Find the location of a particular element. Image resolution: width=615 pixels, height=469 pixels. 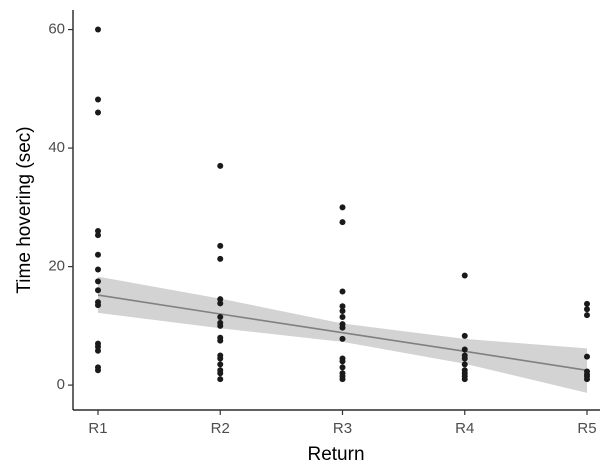

y-tick-label: 40 is located at coordinates (56, 147).